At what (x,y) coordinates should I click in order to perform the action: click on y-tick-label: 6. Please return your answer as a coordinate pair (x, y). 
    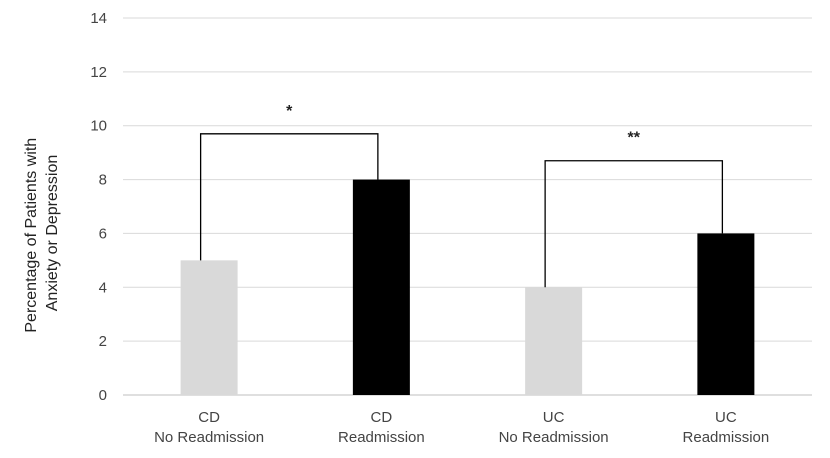
    Looking at the image, I should click on (103, 233).